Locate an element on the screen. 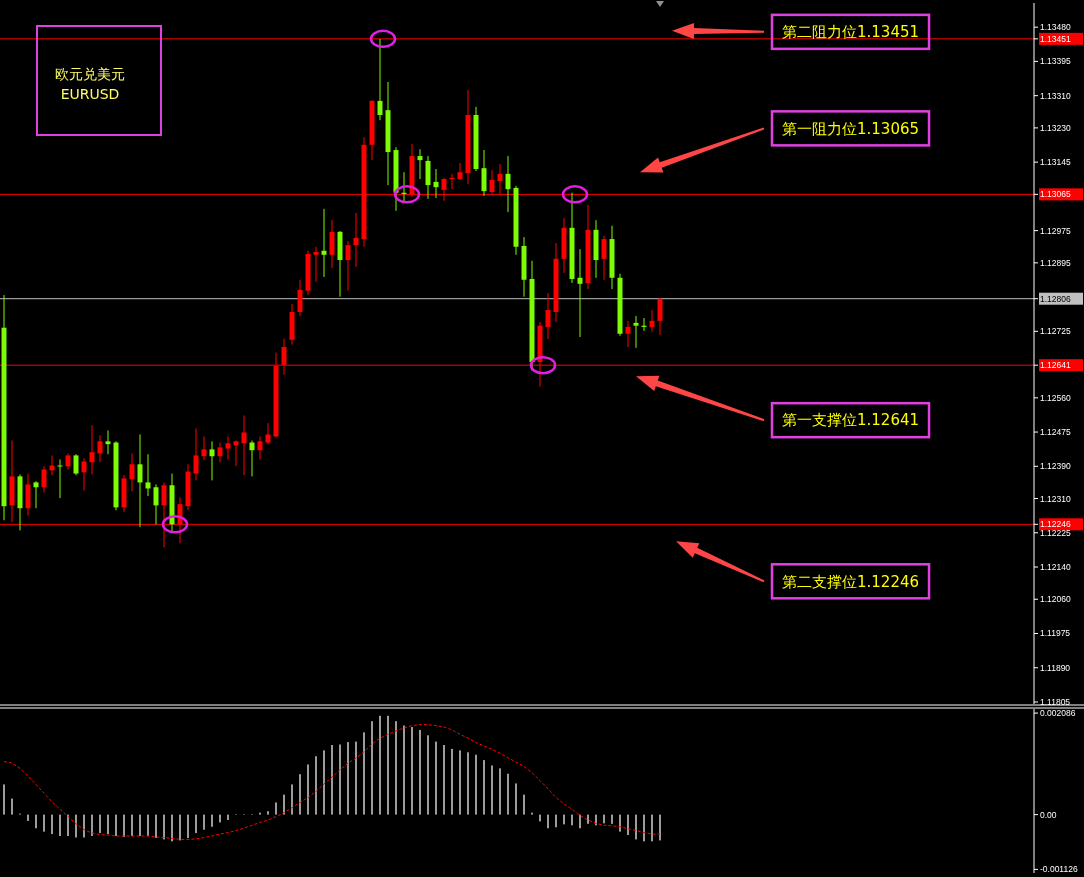 Image resolution: width=1084 pixels, height=877 pixels. y-tick-label: 1.12560 is located at coordinates (1055, 397).